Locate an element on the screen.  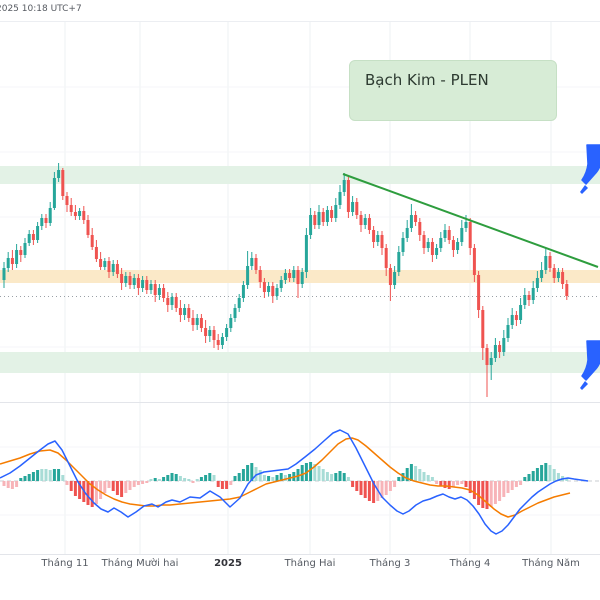
descending-trendline is located at coordinates (470, 220).